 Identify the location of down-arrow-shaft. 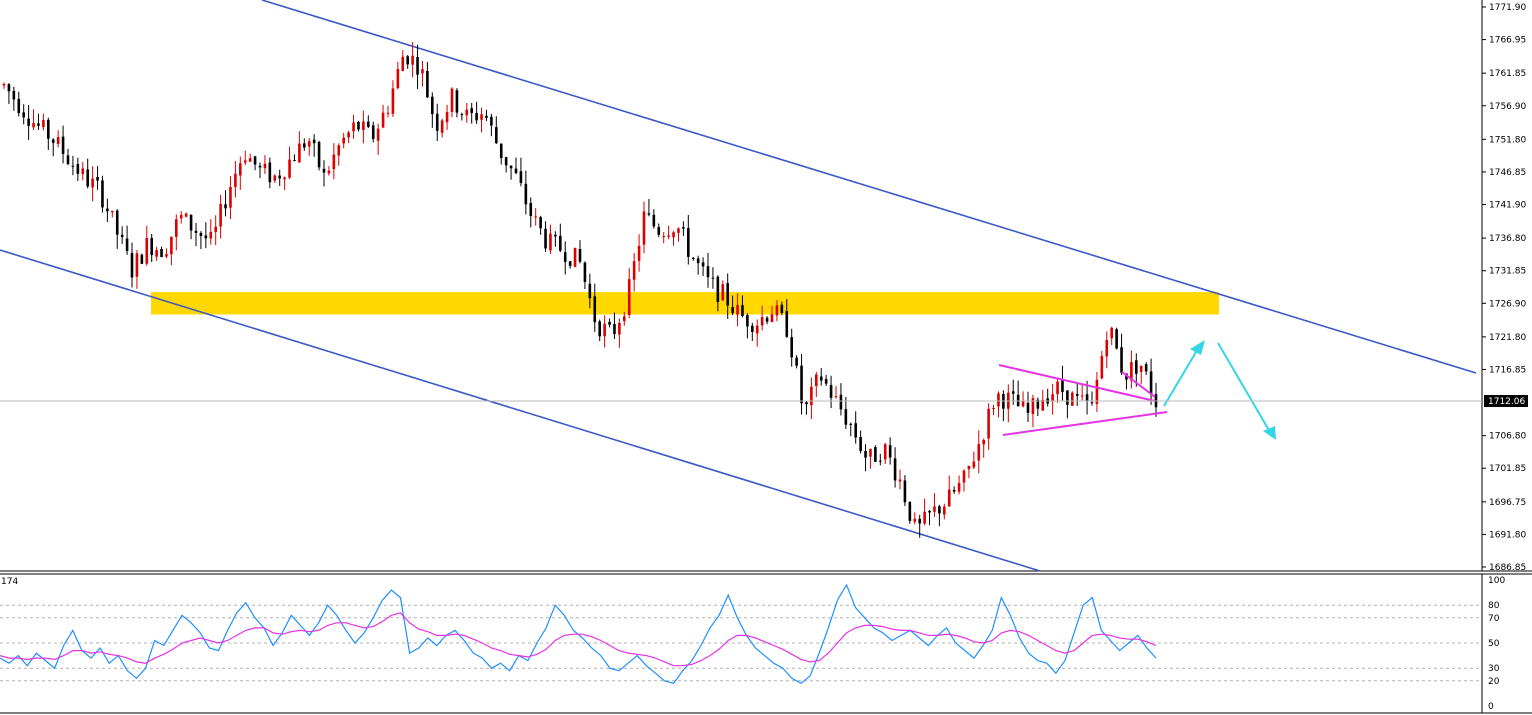
(1244, 387).